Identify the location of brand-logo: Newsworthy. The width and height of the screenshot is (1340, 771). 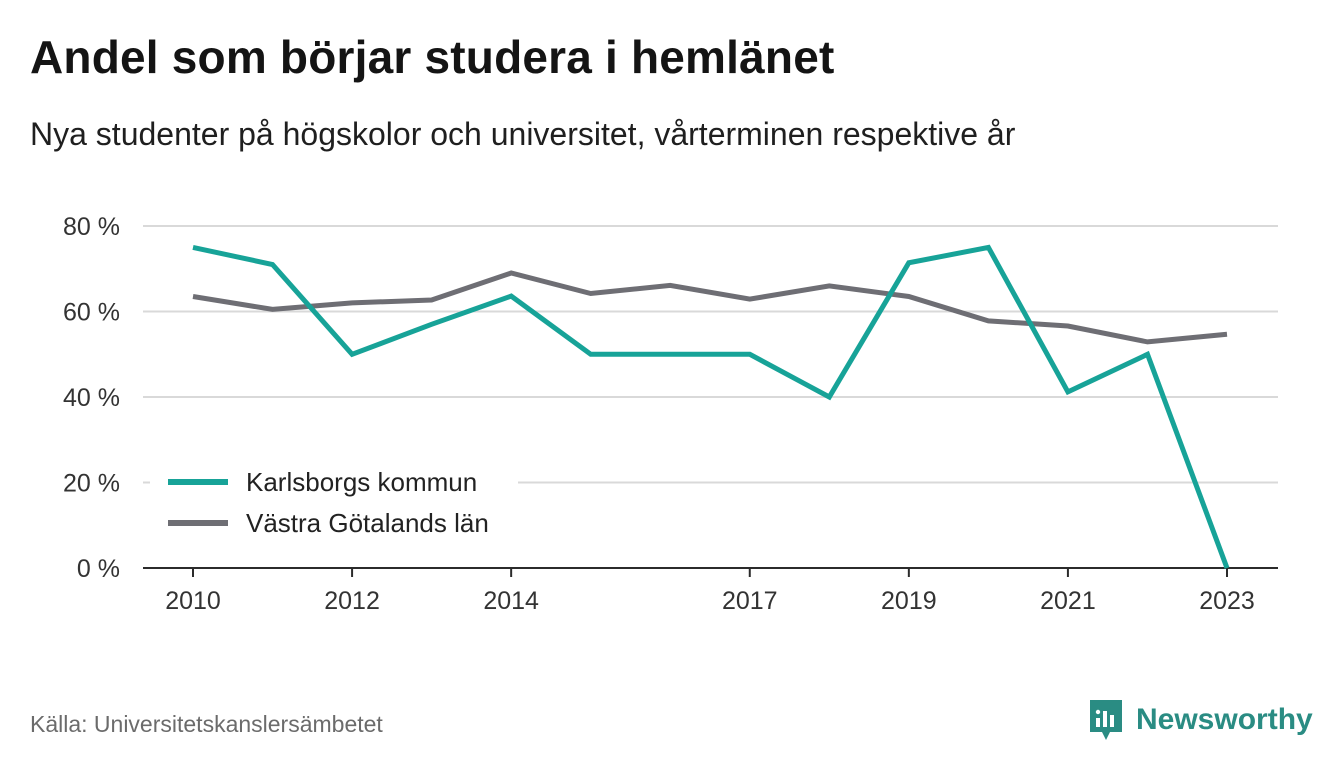
(1200, 720).